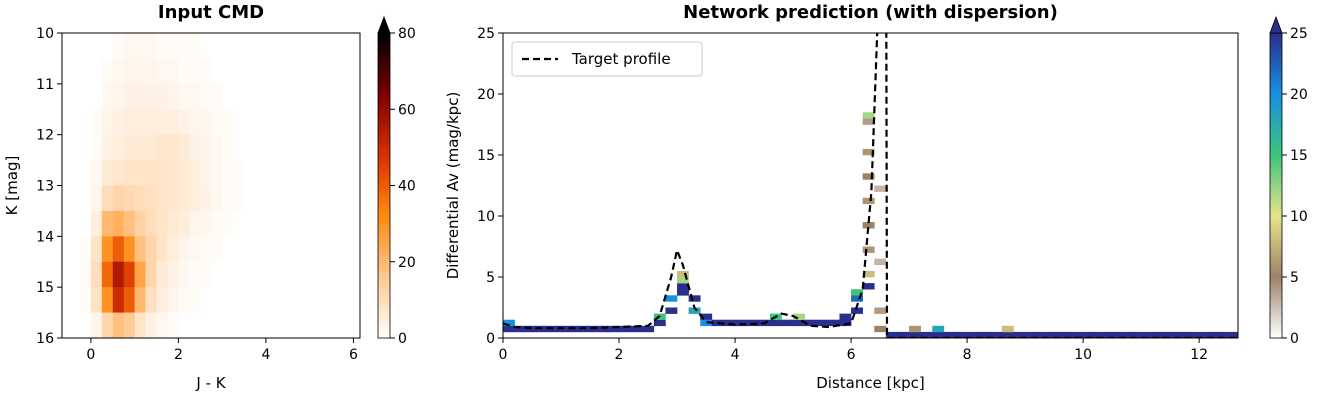  Describe the element at coordinates (210, 383) in the screenshot. I see `x-axis-label: J - K` at that location.